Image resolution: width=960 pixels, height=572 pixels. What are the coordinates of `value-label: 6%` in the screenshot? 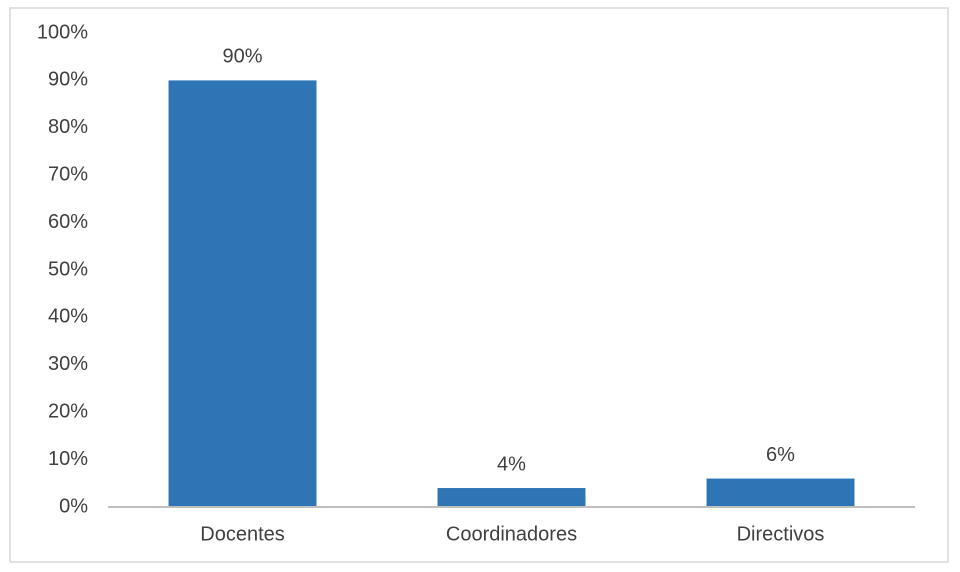 It's located at (780, 455).